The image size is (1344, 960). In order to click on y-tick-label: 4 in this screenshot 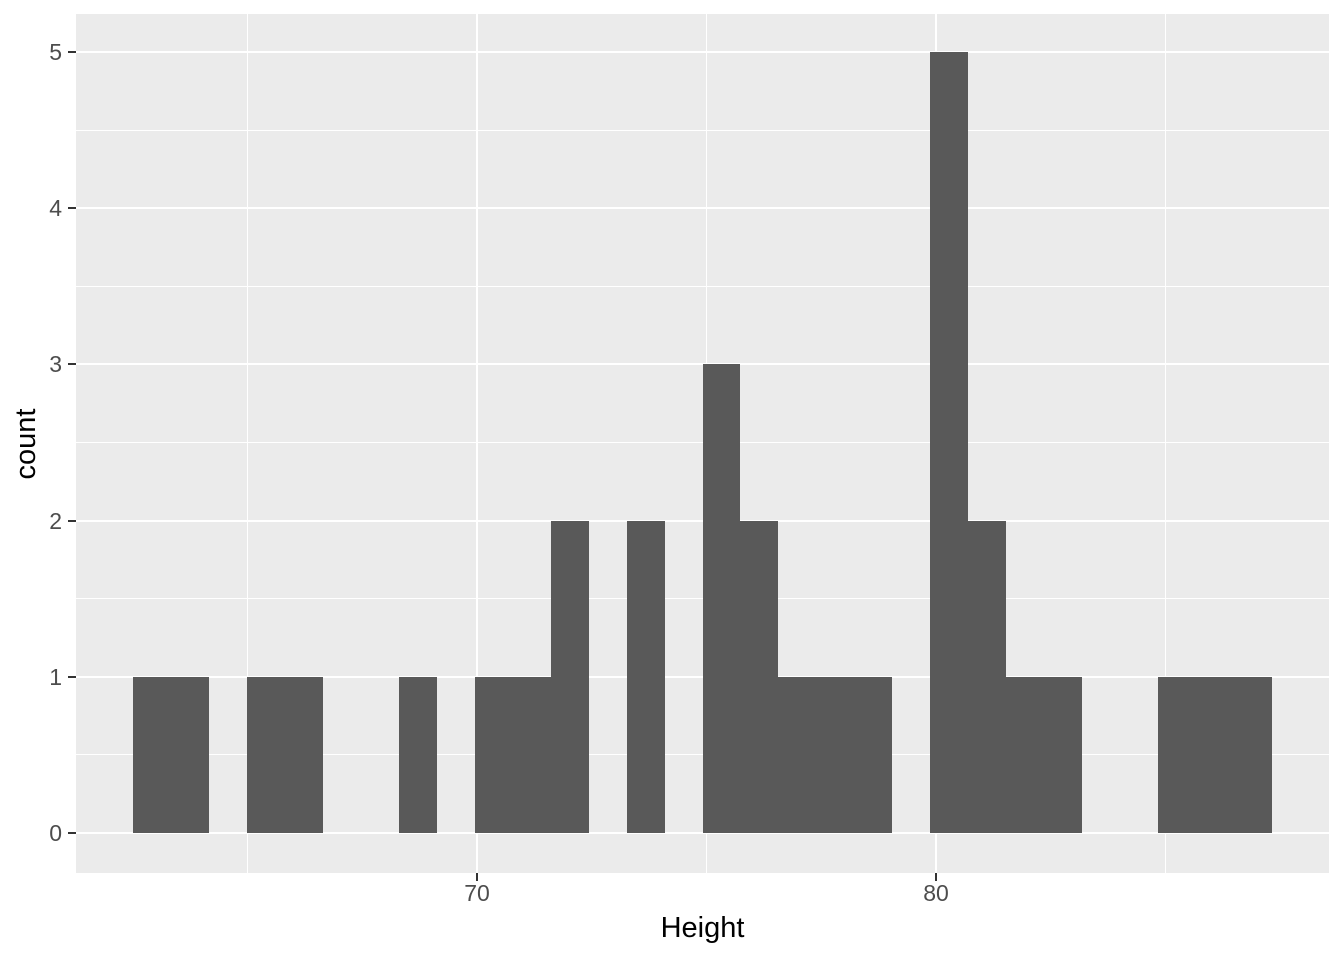, I will do `click(55, 208)`.